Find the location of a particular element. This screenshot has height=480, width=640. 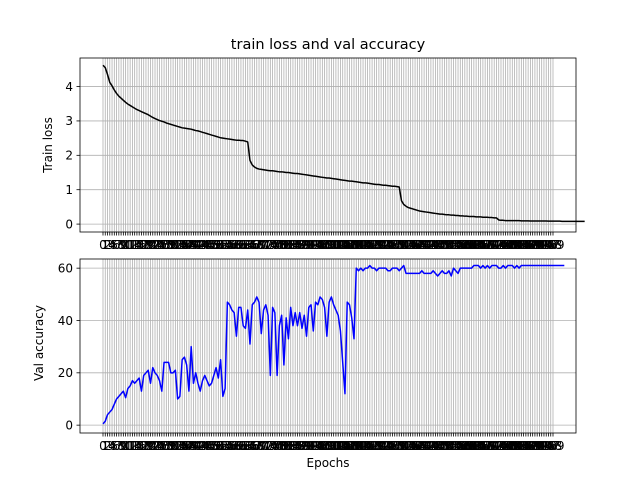

train-loss-x-tick-label: 23 is located at coordinates (154, 245).